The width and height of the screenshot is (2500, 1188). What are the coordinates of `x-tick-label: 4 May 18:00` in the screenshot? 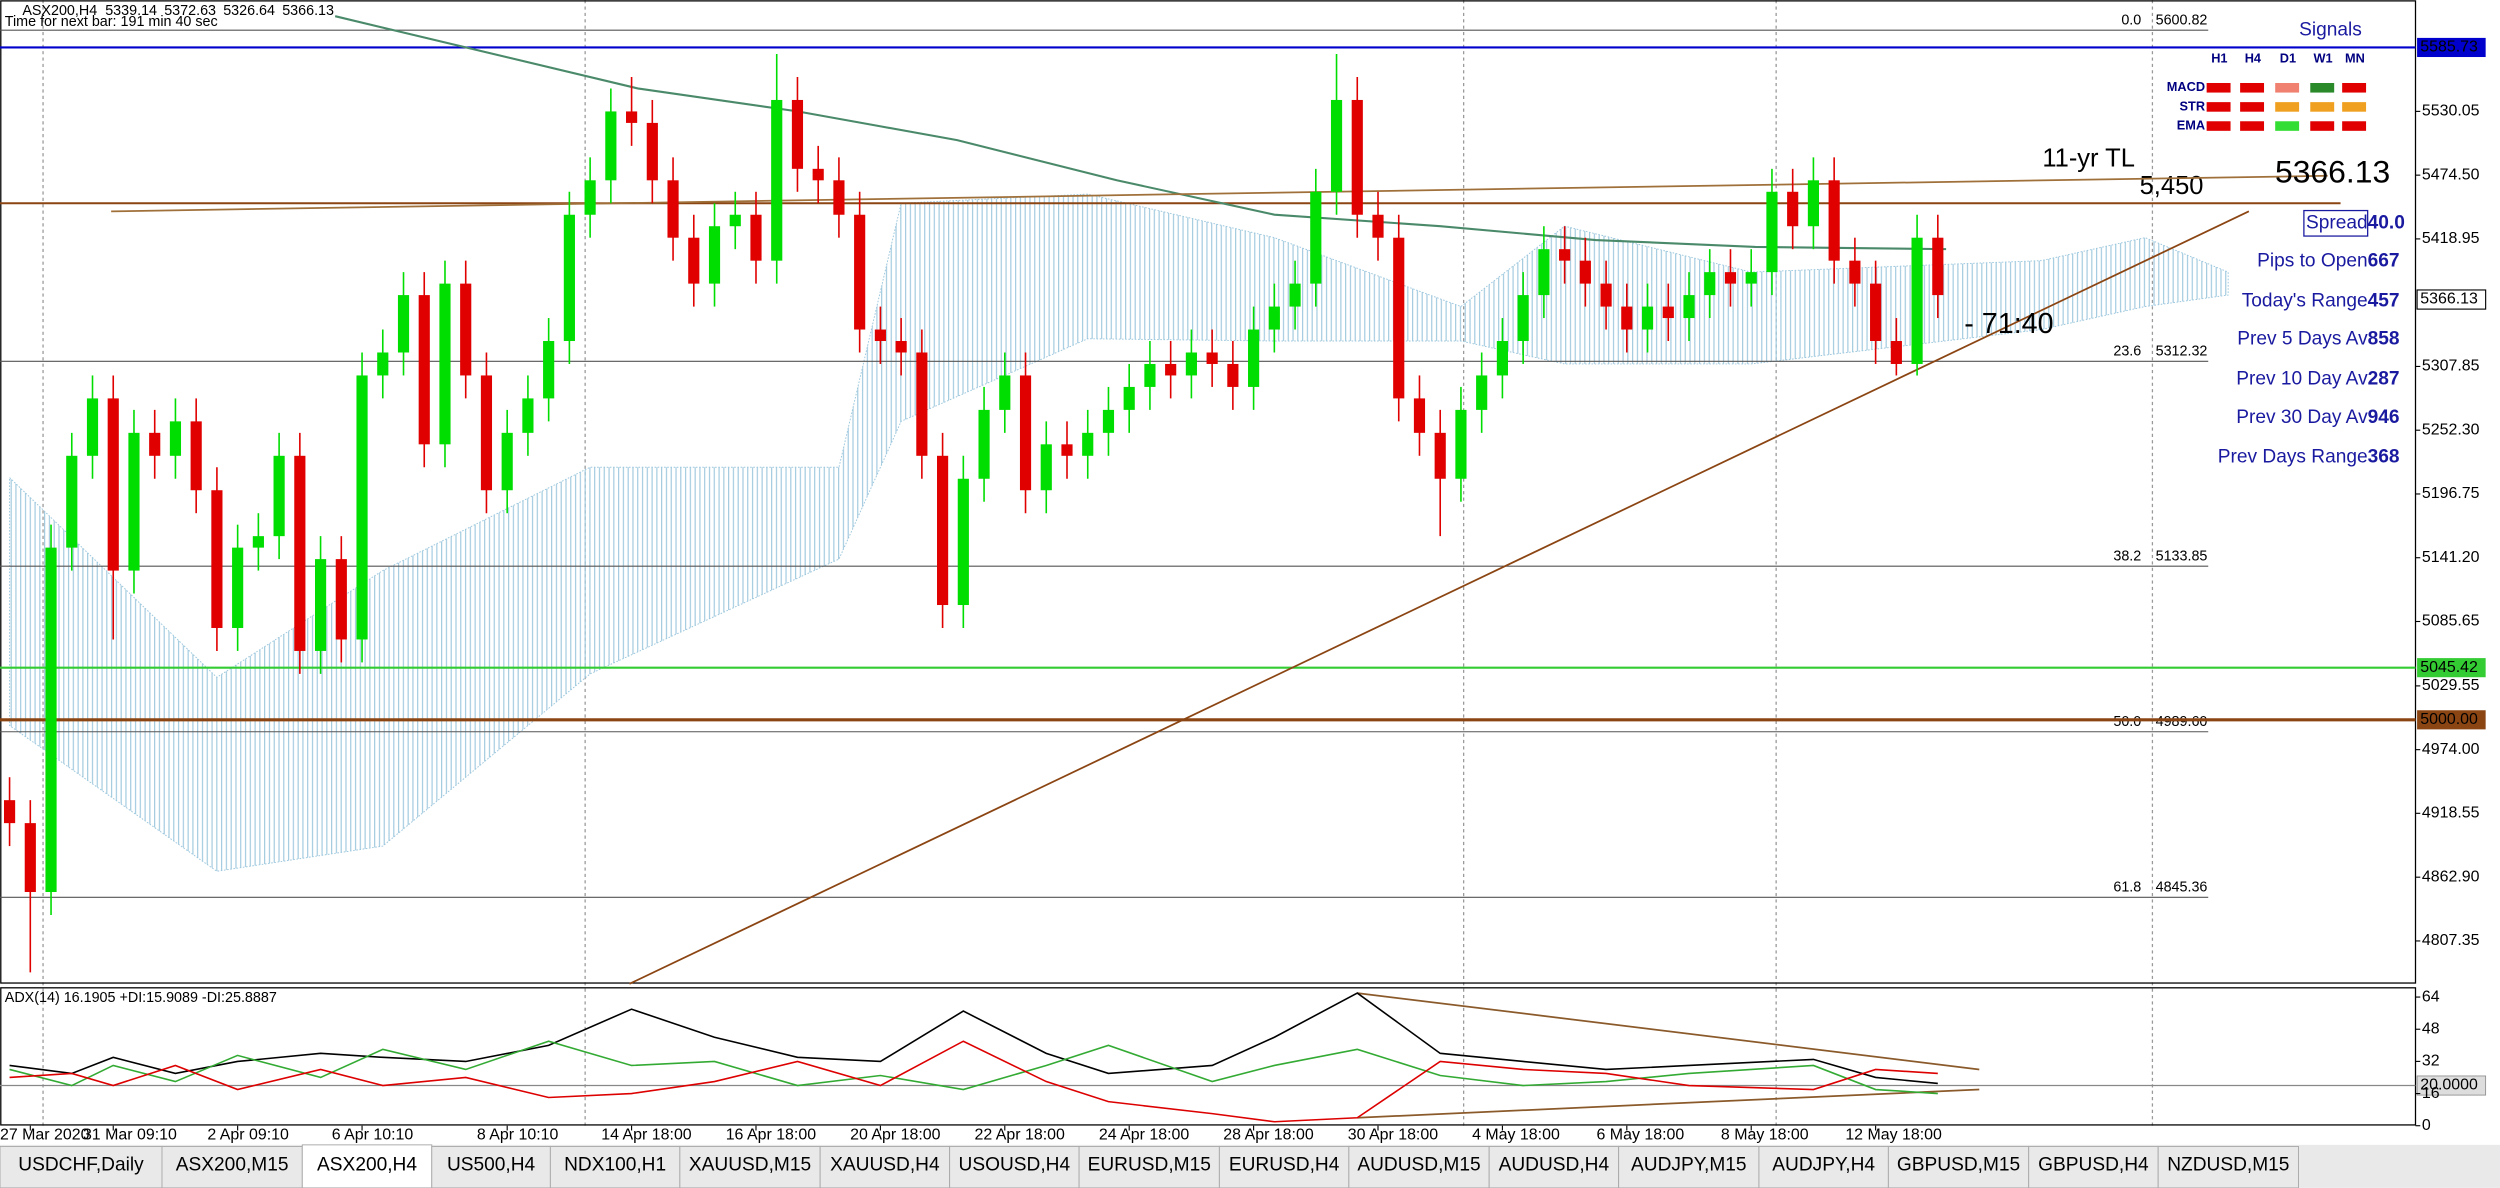 It's located at (1516, 1134).